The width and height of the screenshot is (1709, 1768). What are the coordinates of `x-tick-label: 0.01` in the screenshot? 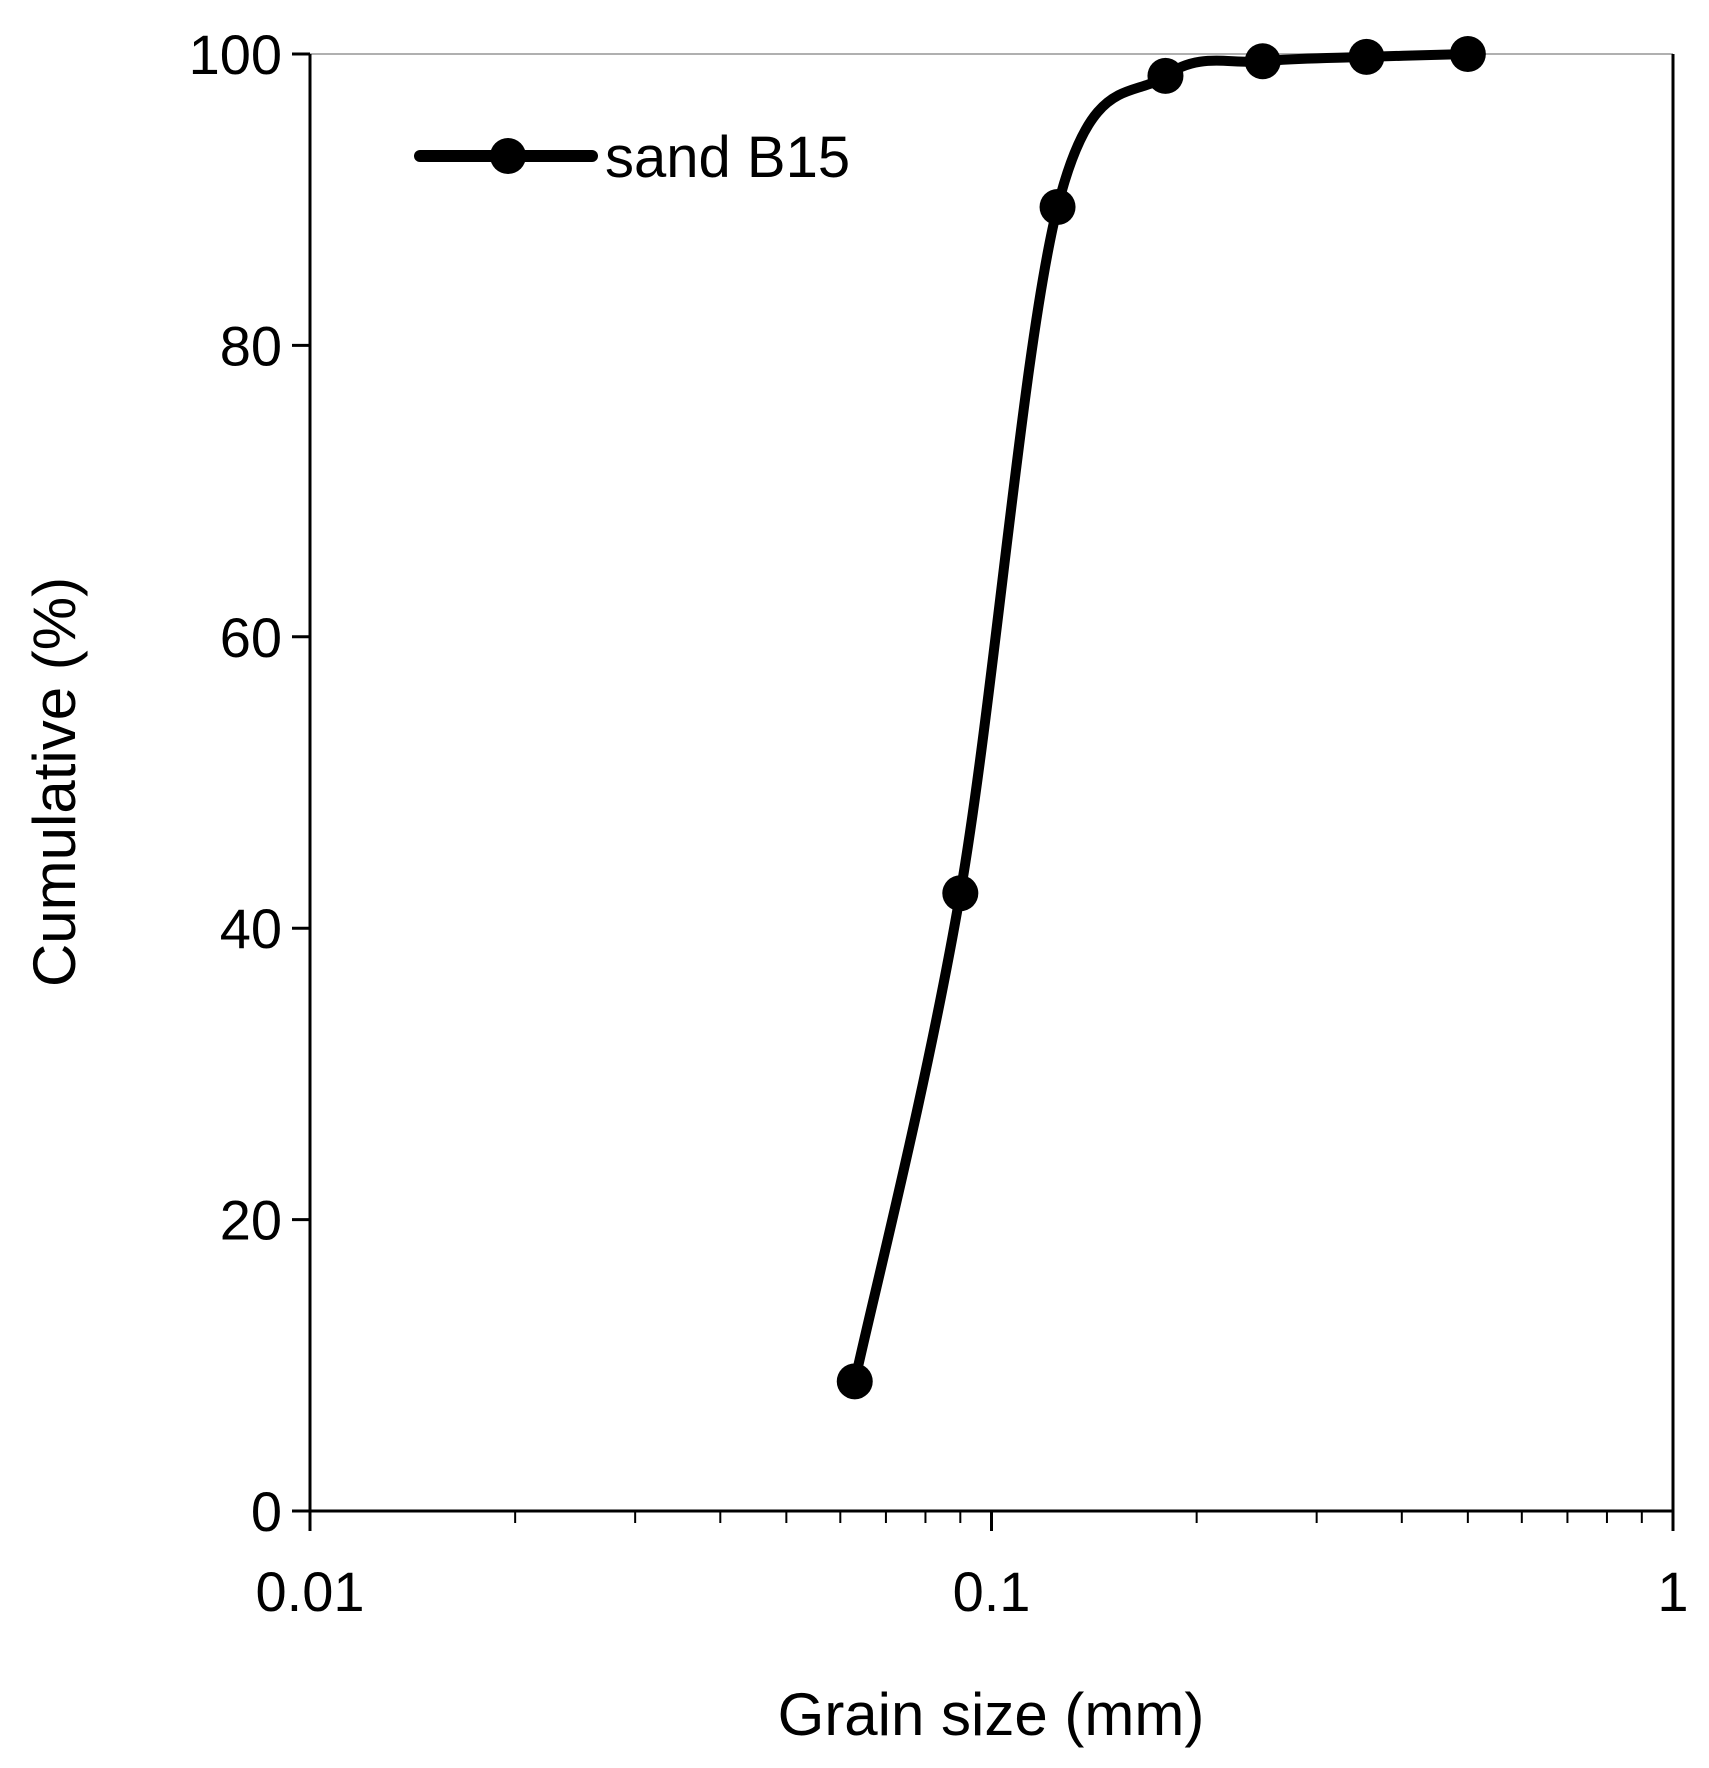 It's located at (310, 1591).